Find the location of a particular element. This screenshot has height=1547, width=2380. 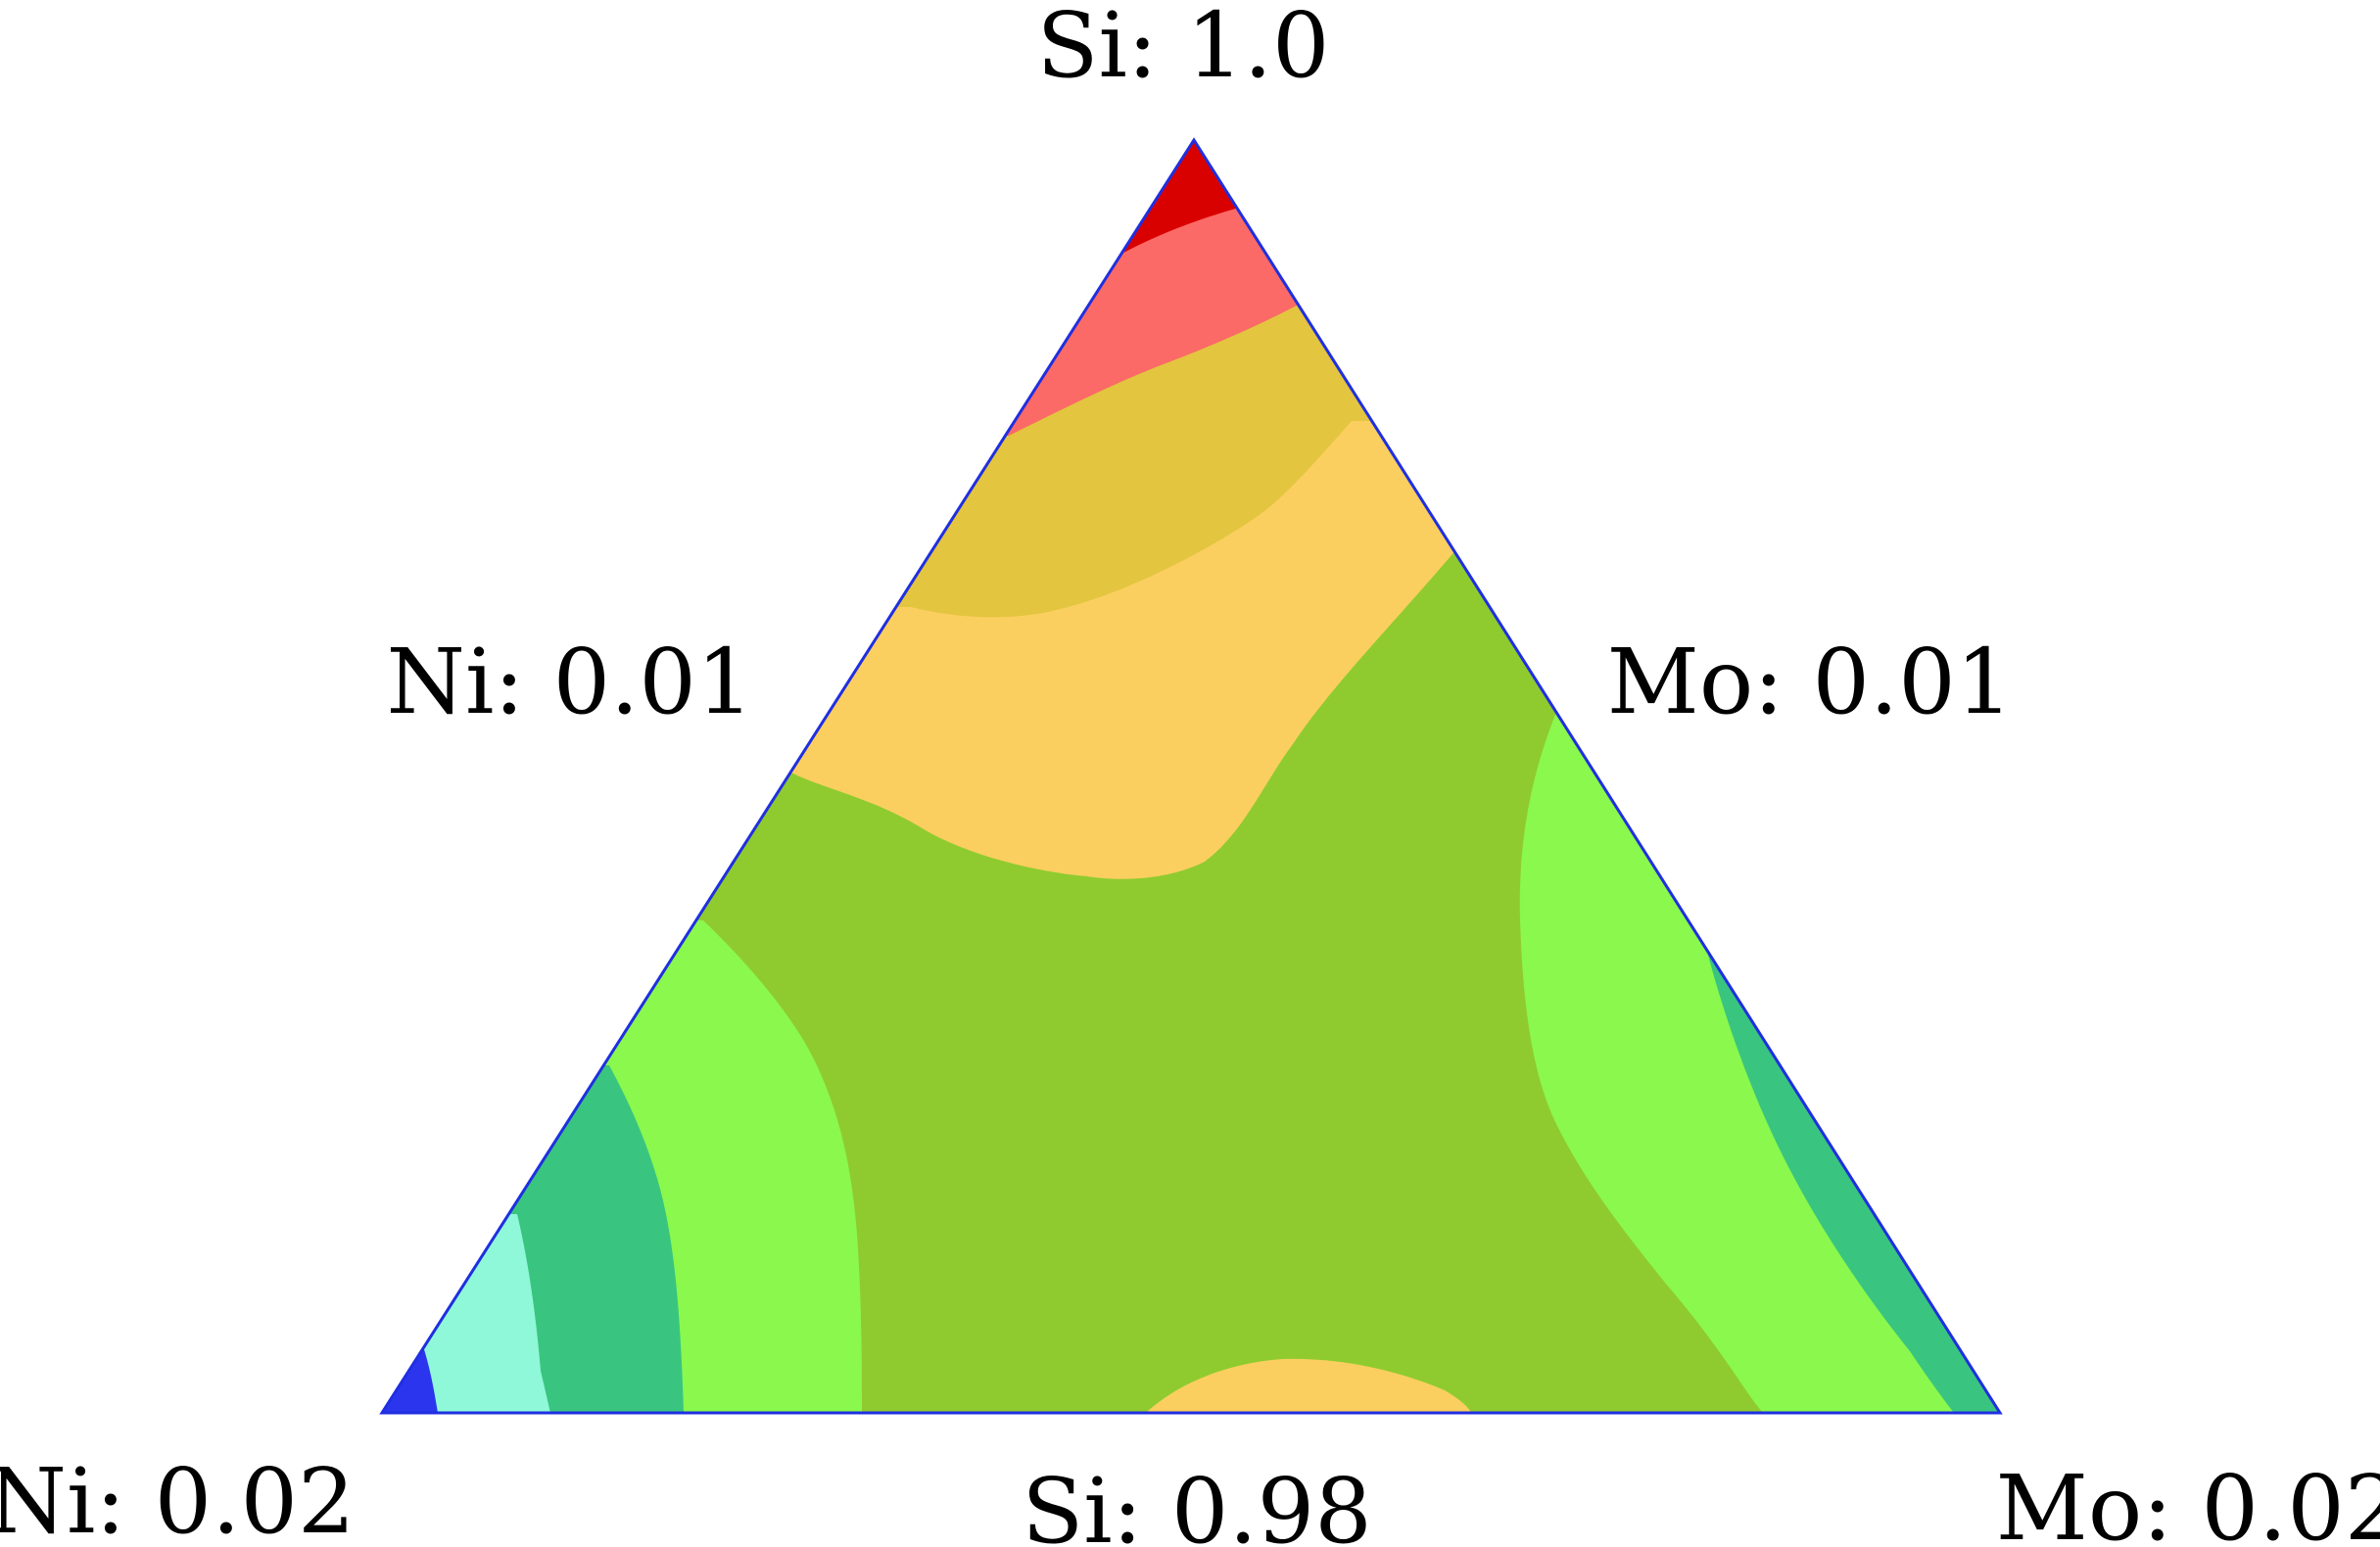

edge-label-bottom: Si: 0.98 is located at coordinates (1197, 1503).